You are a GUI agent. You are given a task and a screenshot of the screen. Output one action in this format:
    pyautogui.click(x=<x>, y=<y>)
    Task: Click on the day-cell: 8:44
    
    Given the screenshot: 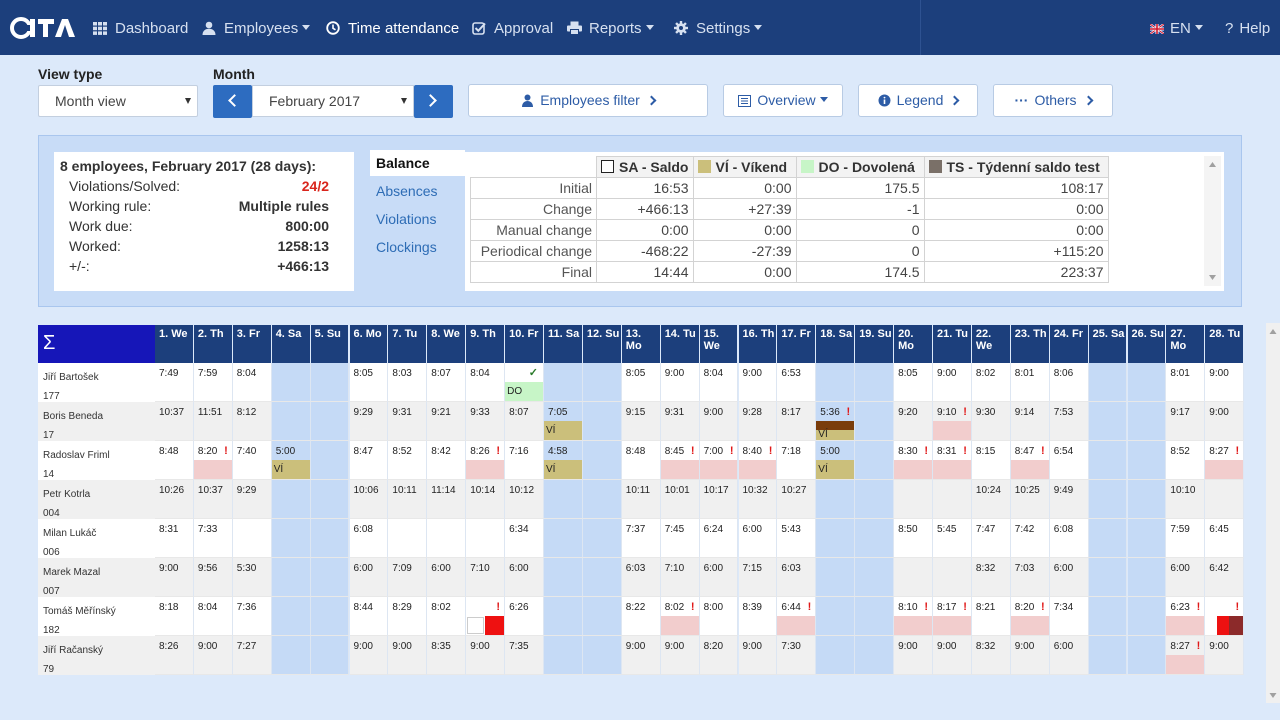 What is the action you would take?
    pyautogui.click(x=369, y=616)
    